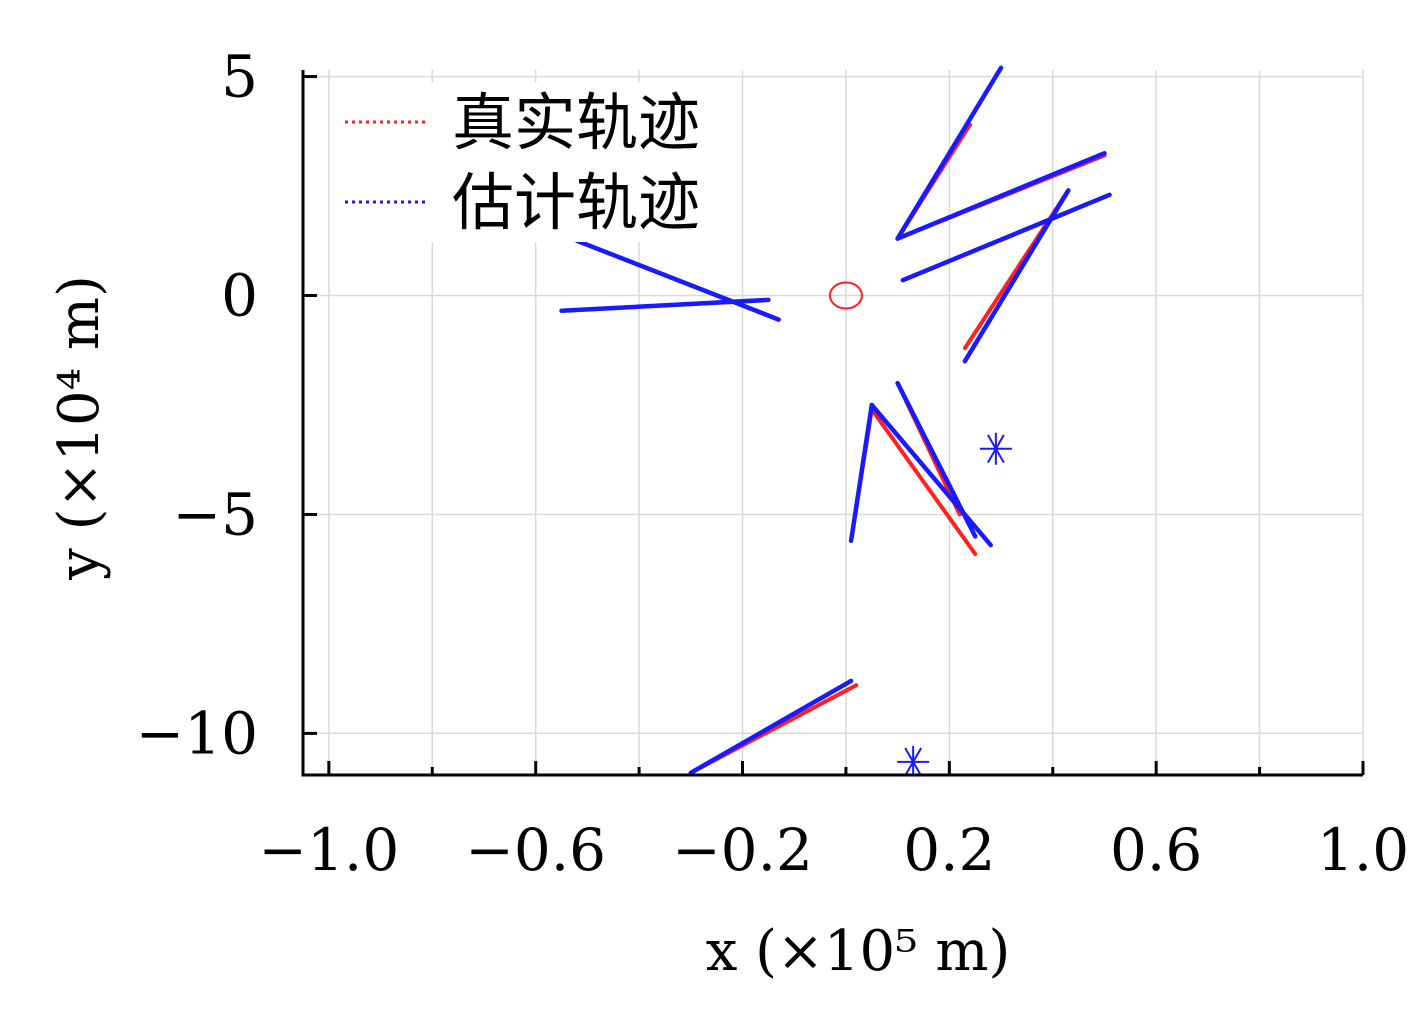 The width and height of the screenshot is (1417, 1035). Describe the element at coordinates (79, 428) in the screenshot. I see `y-axis-label: y (×10⁴ m)` at that location.